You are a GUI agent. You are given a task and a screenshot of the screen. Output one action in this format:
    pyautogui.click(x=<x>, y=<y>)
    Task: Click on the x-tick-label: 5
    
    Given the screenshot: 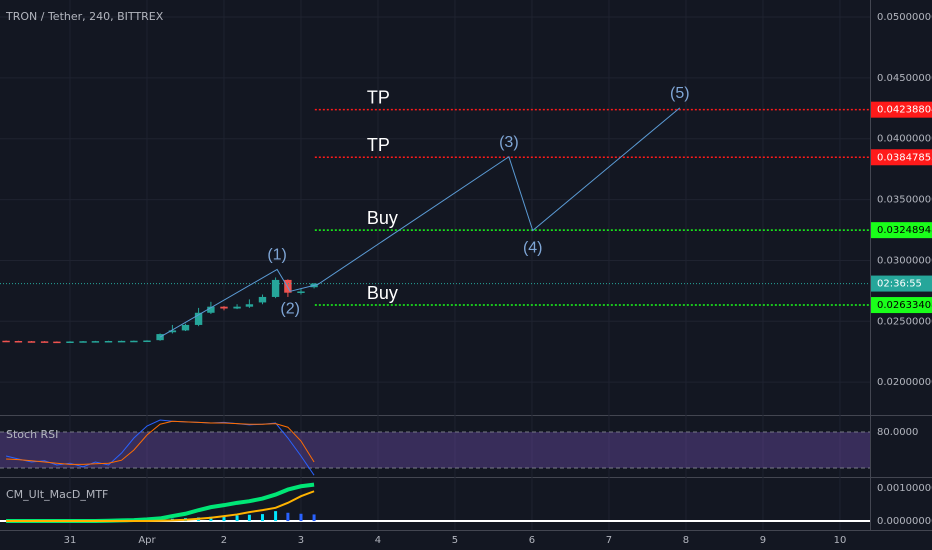 What is the action you would take?
    pyautogui.click(x=455, y=540)
    